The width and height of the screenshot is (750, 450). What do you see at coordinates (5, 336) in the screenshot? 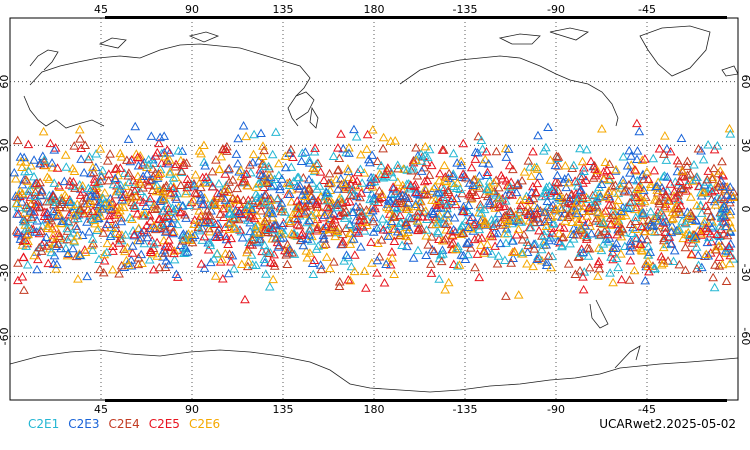
I see `axis-tick-label: -60` at bounding box center [5, 336].